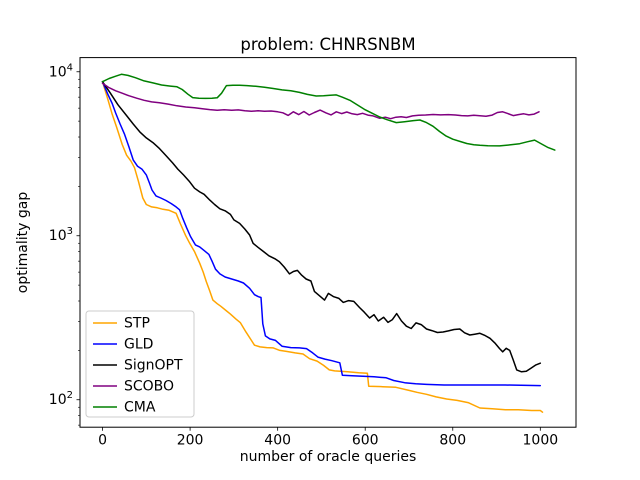  I want to click on chart-title: problem: CHNRSNBM, so click(327, 44).